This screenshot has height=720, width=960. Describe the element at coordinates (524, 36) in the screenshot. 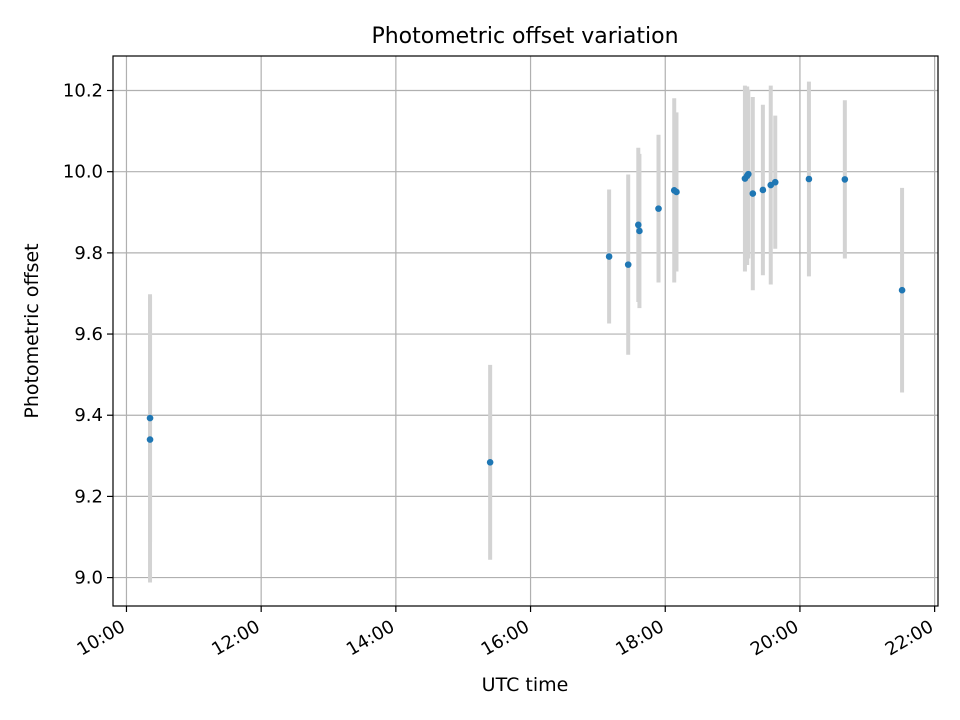

I see `chart-title: Photometric offset variation` at that location.